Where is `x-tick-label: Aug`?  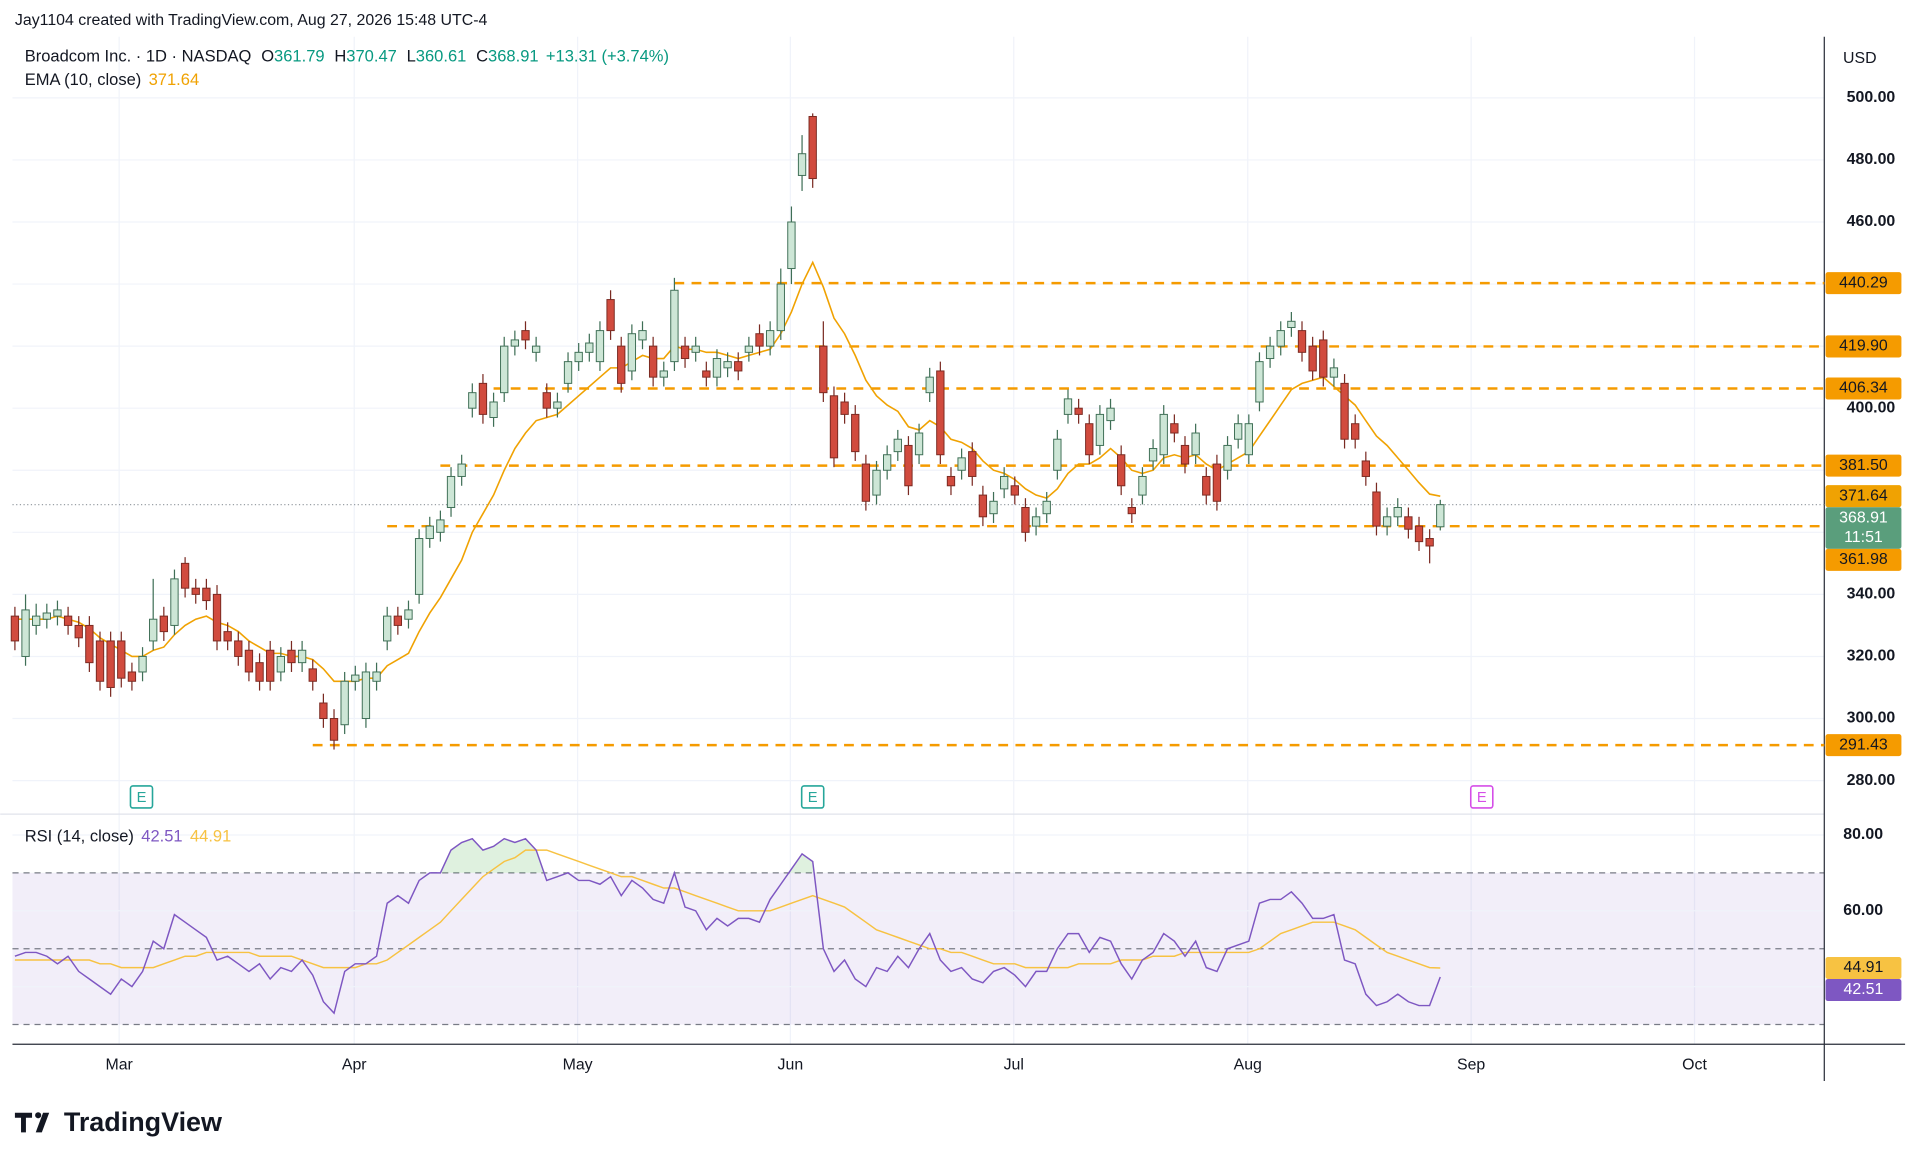 x-tick-label: Aug is located at coordinates (1248, 1064).